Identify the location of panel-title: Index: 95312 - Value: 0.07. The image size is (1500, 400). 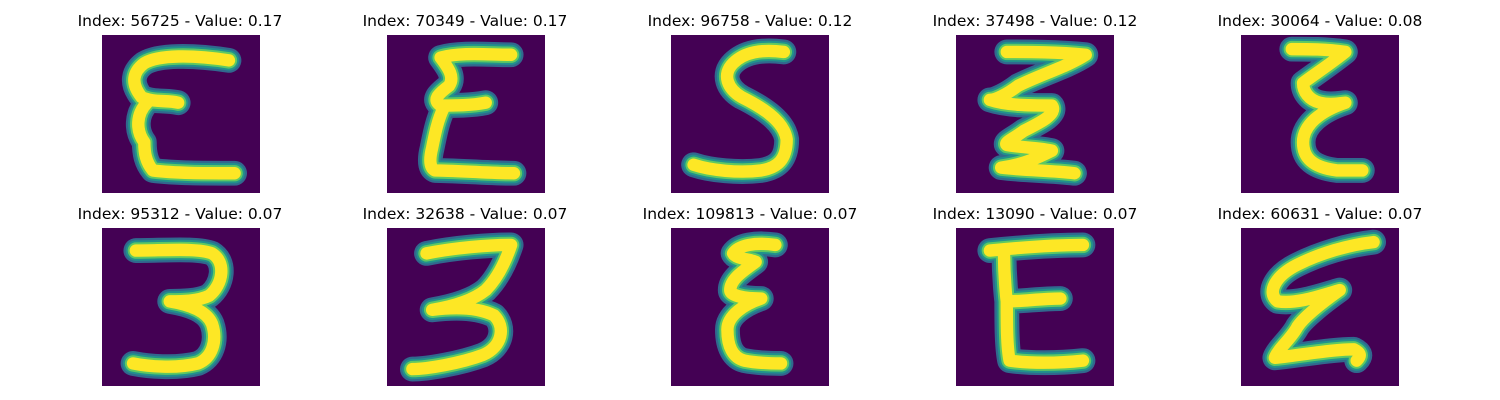
(180, 214).